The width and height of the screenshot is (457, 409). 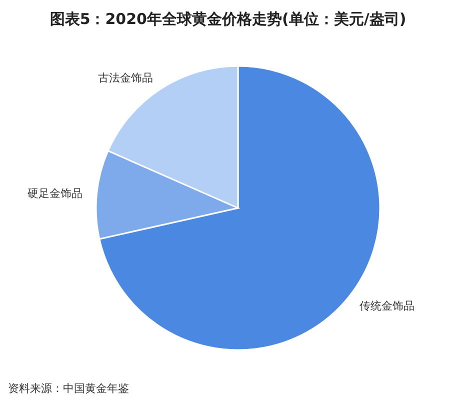 What do you see at coordinates (387, 306) in the screenshot?
I see `slice-label: 传统金饰品` at bounding box center [387, 306].